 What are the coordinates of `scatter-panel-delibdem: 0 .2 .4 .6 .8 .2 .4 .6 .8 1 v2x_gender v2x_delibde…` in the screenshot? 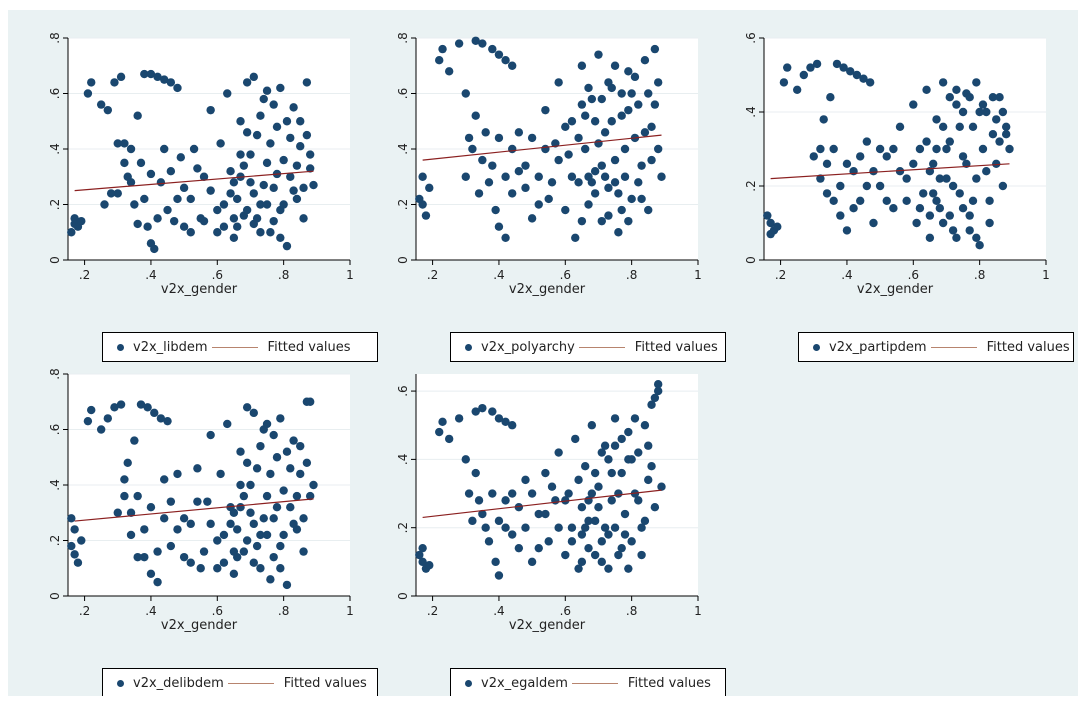 It's located at (210, 531).